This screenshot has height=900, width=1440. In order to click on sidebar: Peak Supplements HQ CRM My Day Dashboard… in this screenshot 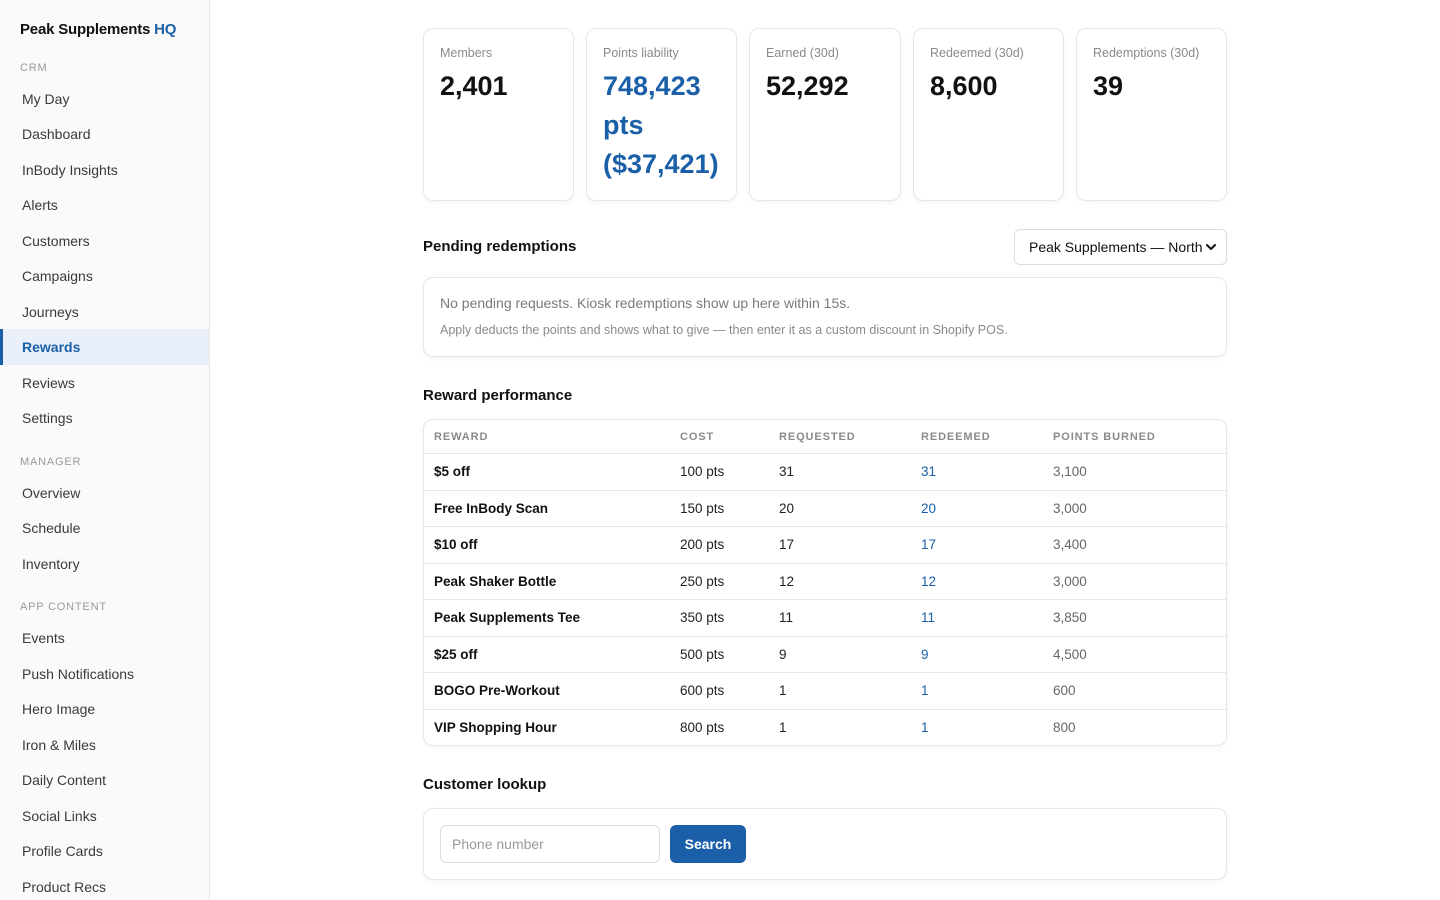, I will do `click(105, 450)`.